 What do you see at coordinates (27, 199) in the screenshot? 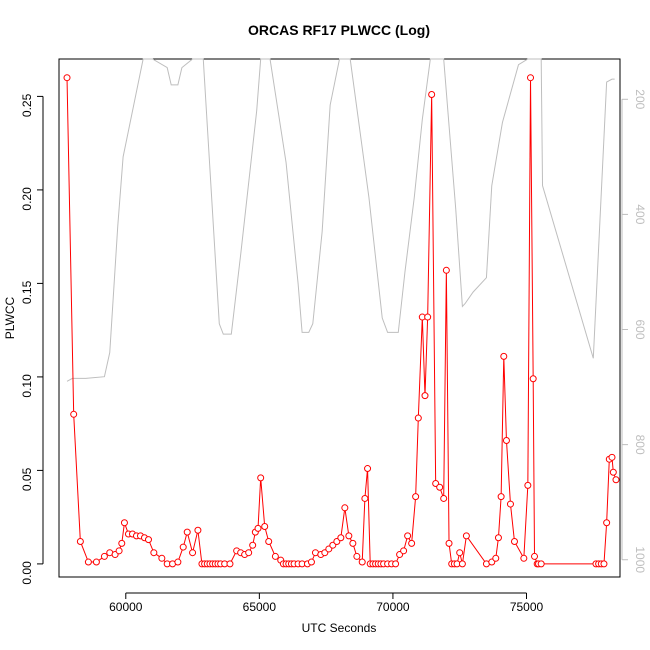
I see `y-tick-label-4: 0.20` at bounding box center [27, 199].